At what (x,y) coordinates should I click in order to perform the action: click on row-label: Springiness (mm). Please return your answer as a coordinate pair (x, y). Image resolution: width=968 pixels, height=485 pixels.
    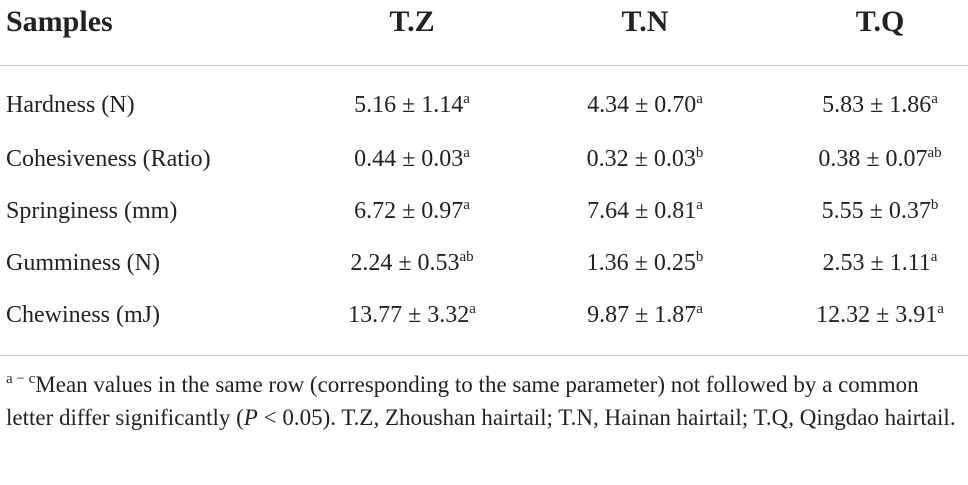
    Looking at the image, I should click on (92, 211).